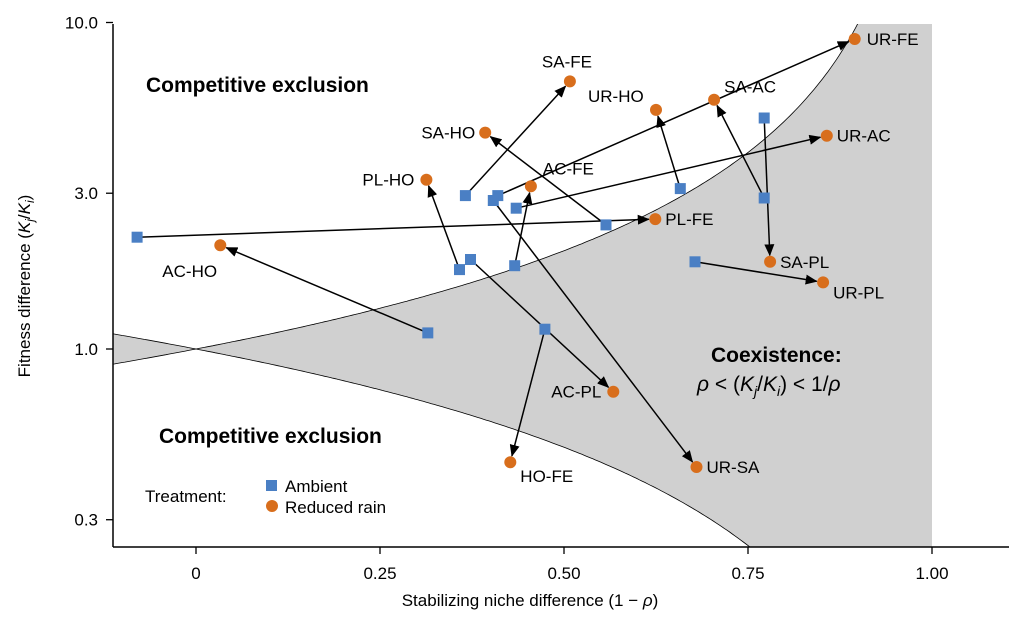  I want to click on arrow-ho-fe, so click(527, 393).